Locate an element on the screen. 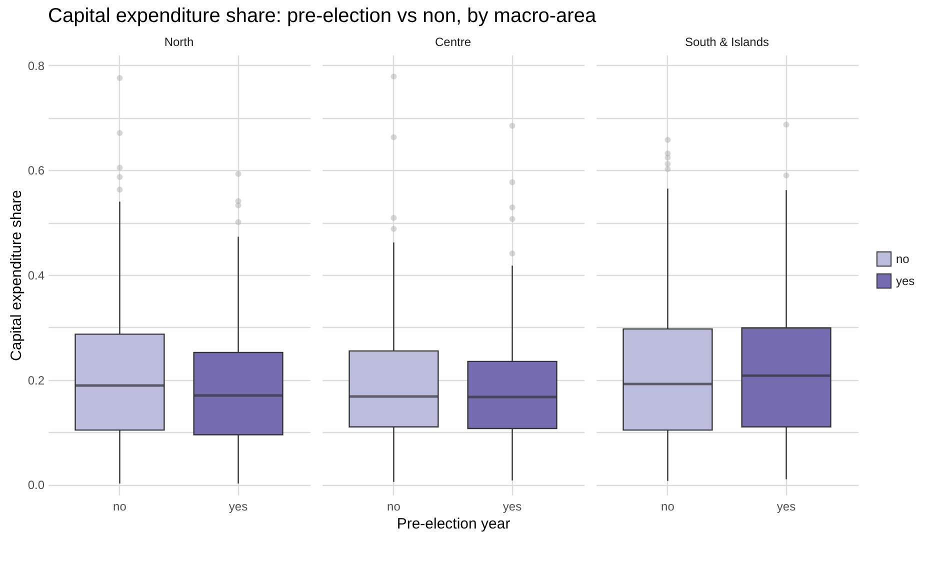 This screenshot has width=952, height=585. legend-label: no is located at coordinates (903, 259).